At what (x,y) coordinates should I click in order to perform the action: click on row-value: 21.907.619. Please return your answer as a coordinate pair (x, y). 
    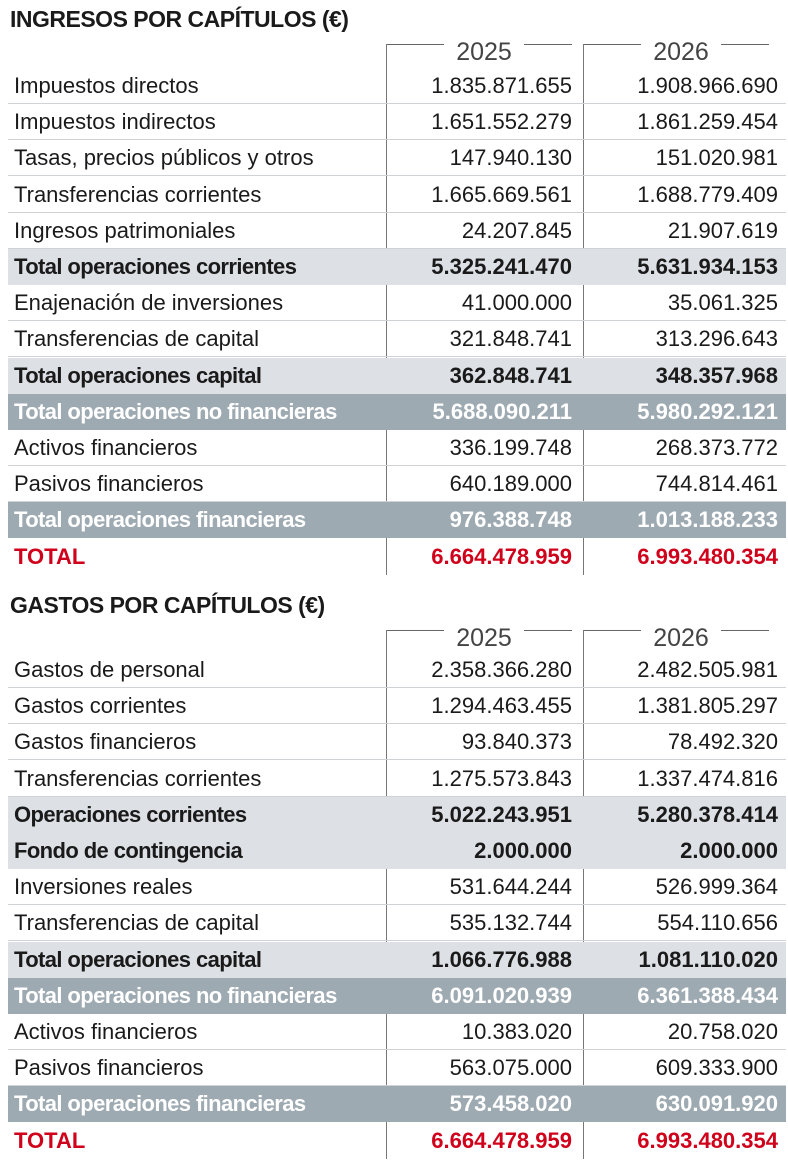
    Looking at the image, I should click on (722, 230).